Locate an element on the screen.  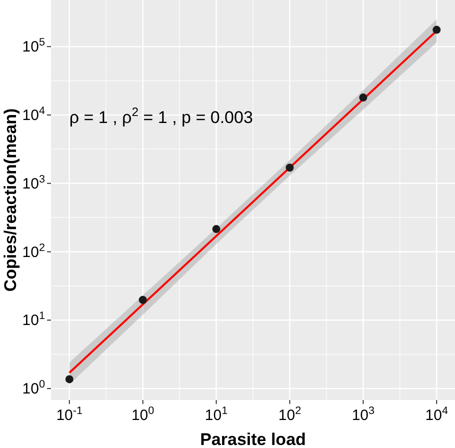
y-tick-label: 10$^{3}$ is located at coordinates (33, 182).